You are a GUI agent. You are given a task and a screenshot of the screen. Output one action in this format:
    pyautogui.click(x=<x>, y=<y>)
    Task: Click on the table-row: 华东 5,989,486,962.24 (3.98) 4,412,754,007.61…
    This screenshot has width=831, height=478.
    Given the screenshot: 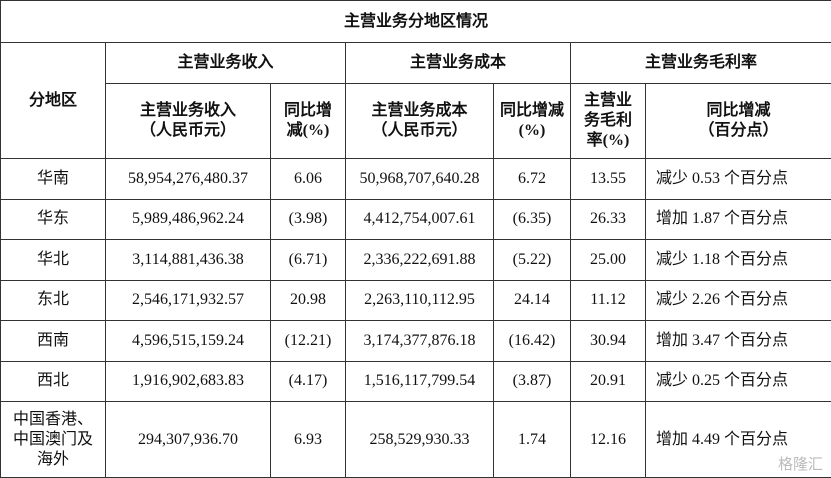 What is the action you would take?
    pyautogui.click(x=415, y=219)
    